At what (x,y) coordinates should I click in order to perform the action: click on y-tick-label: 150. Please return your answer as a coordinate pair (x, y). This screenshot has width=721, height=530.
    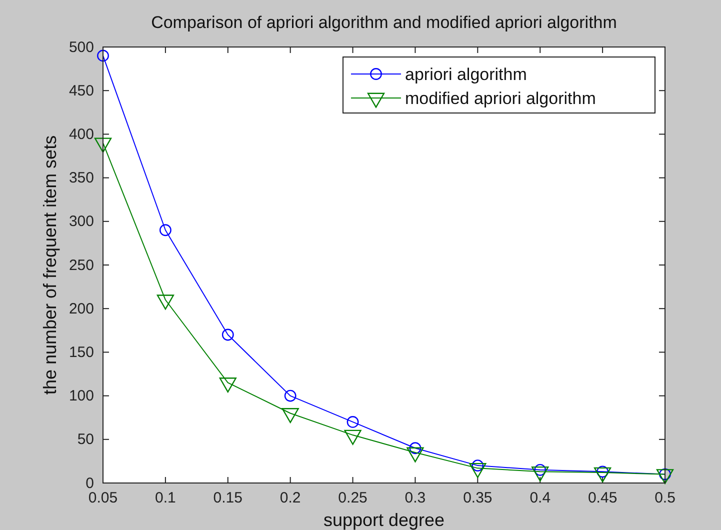
    Looking at the image, I should click on (81, 352).